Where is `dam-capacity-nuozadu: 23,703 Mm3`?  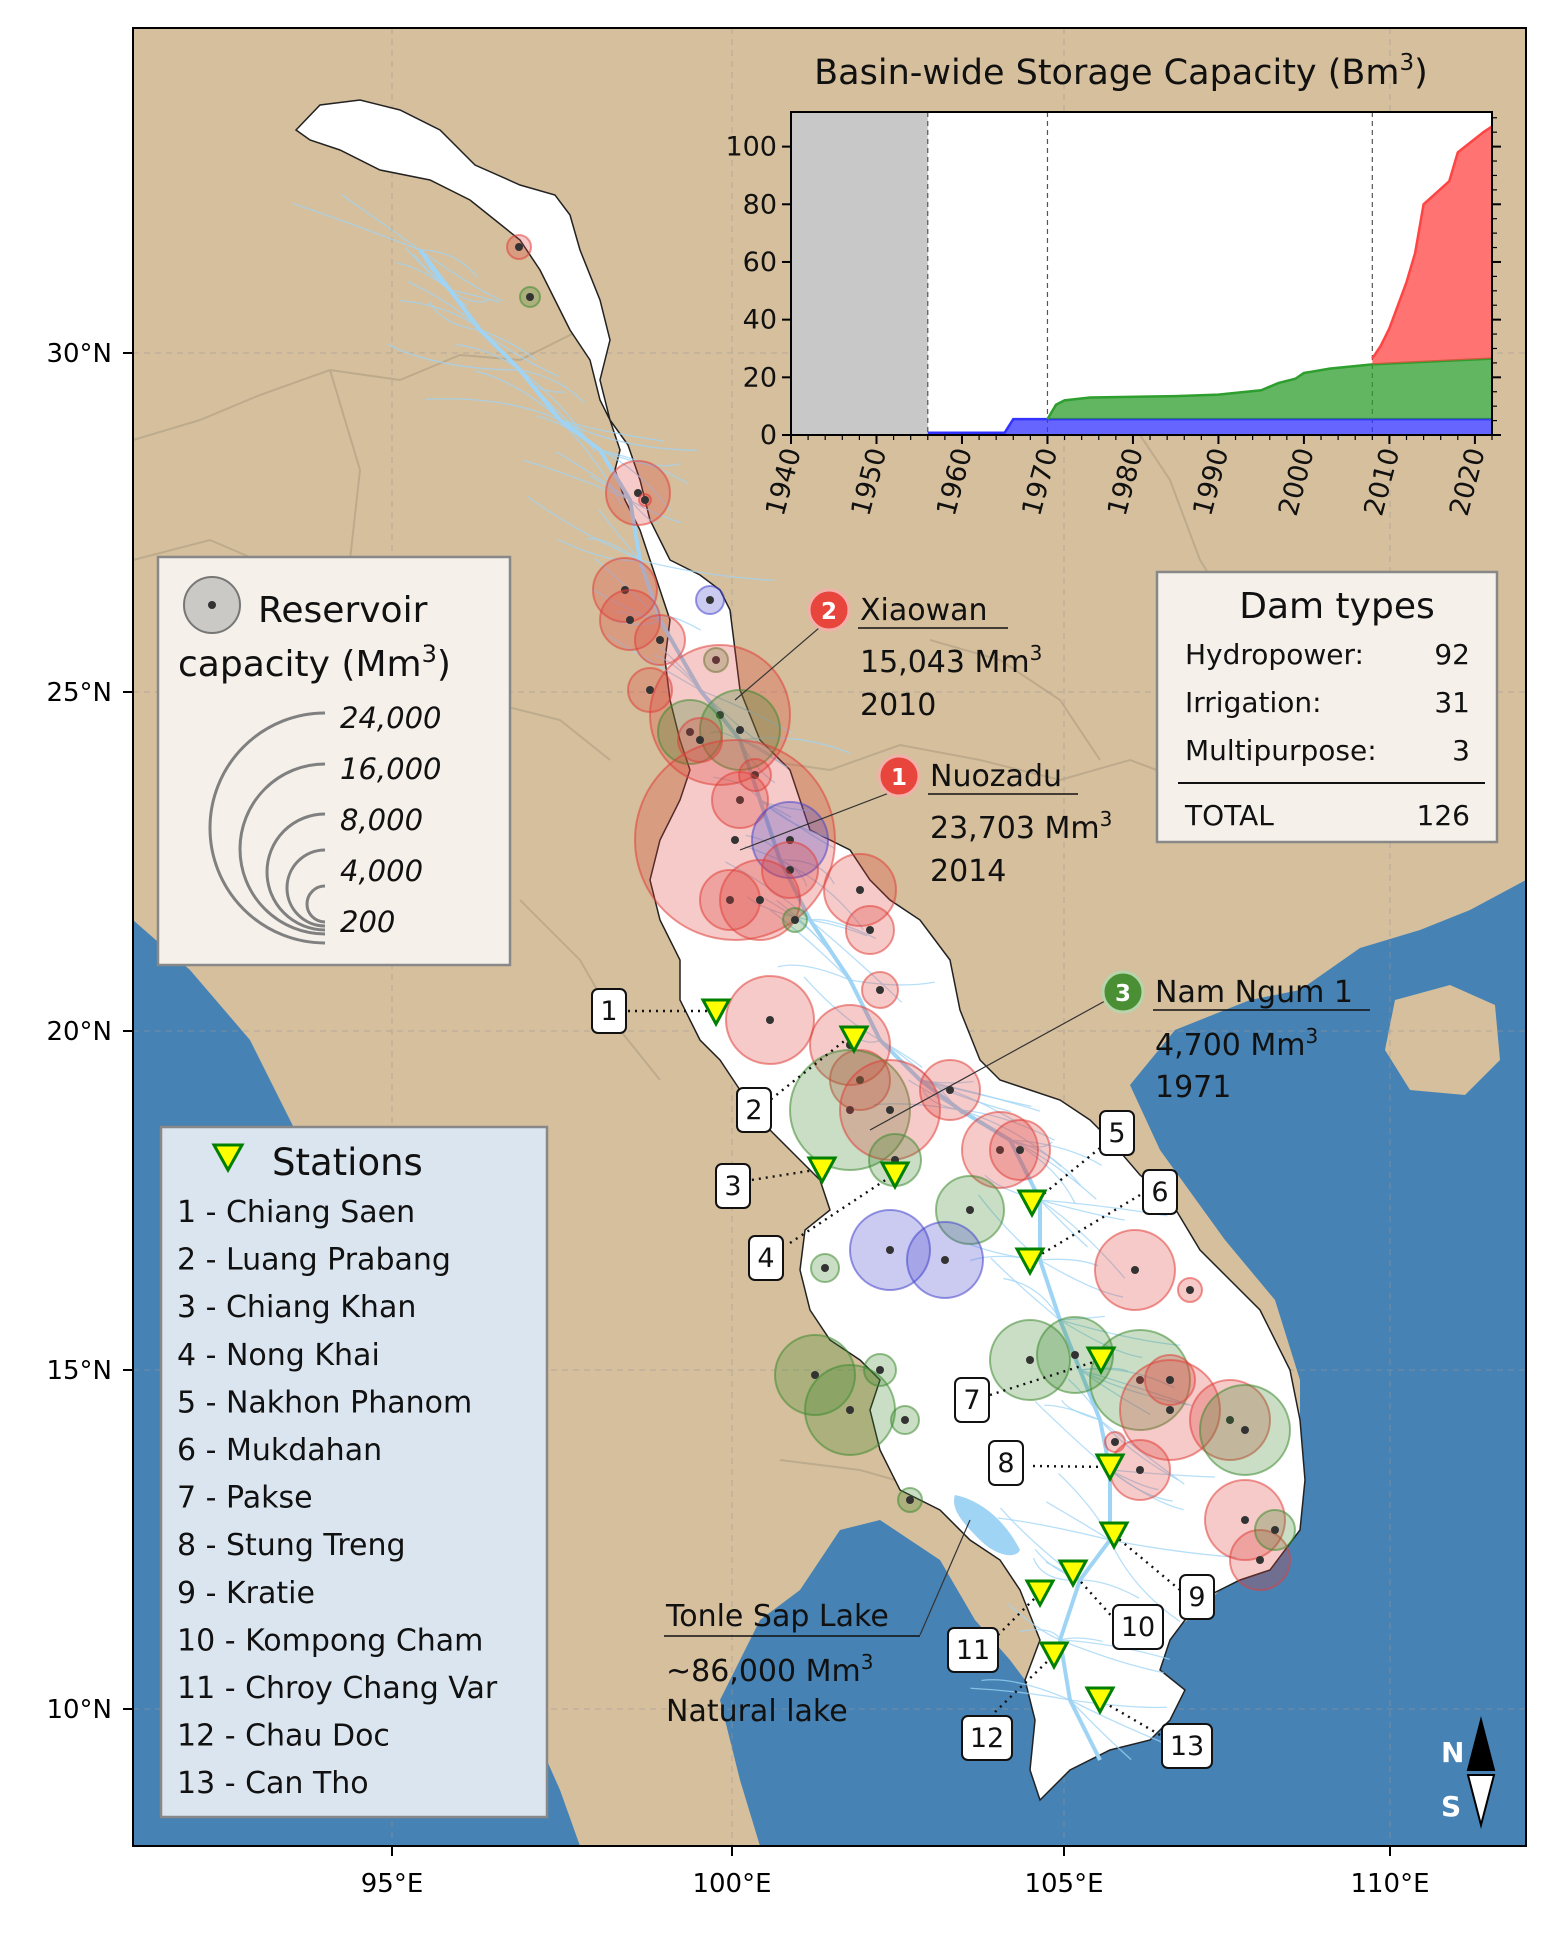 dam-capacity-nuozadu: 23,703 Mm3 is located at coordinates (1021, 826).